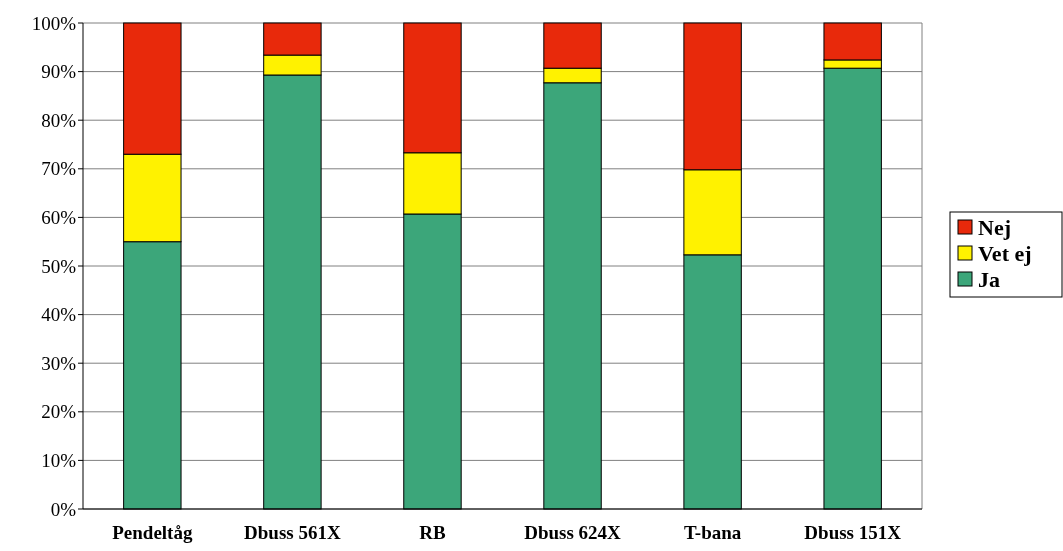 Image resolution: width=1063 pixels, height=551 pixels. I want to click on x-tick-label: Dbuss 561X, so click(292, 532).